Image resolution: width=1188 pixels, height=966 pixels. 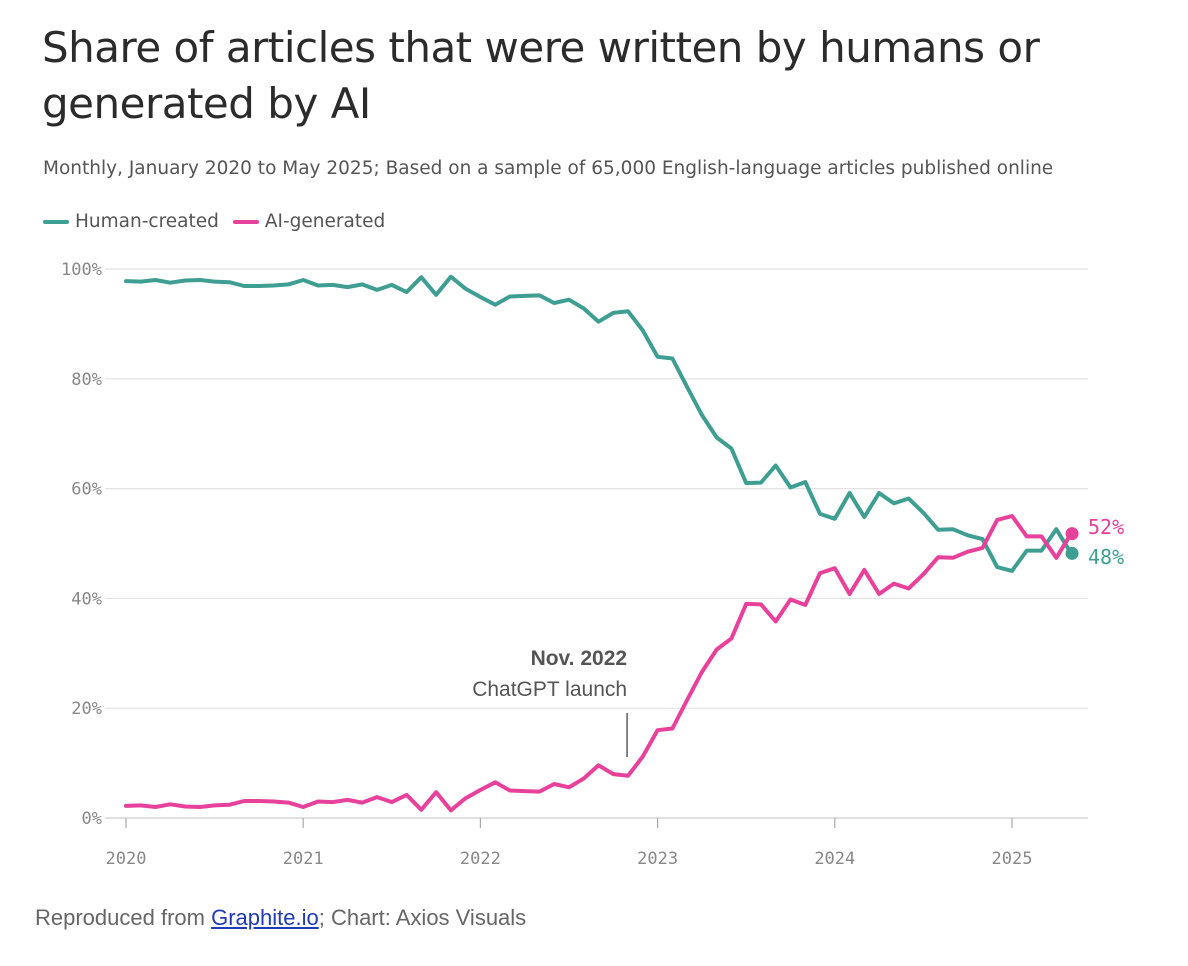 What do you see at coordinates (86, 380) in the screenshot?
I see `y-tick-label: 80%` at bounding box center [86, 380].